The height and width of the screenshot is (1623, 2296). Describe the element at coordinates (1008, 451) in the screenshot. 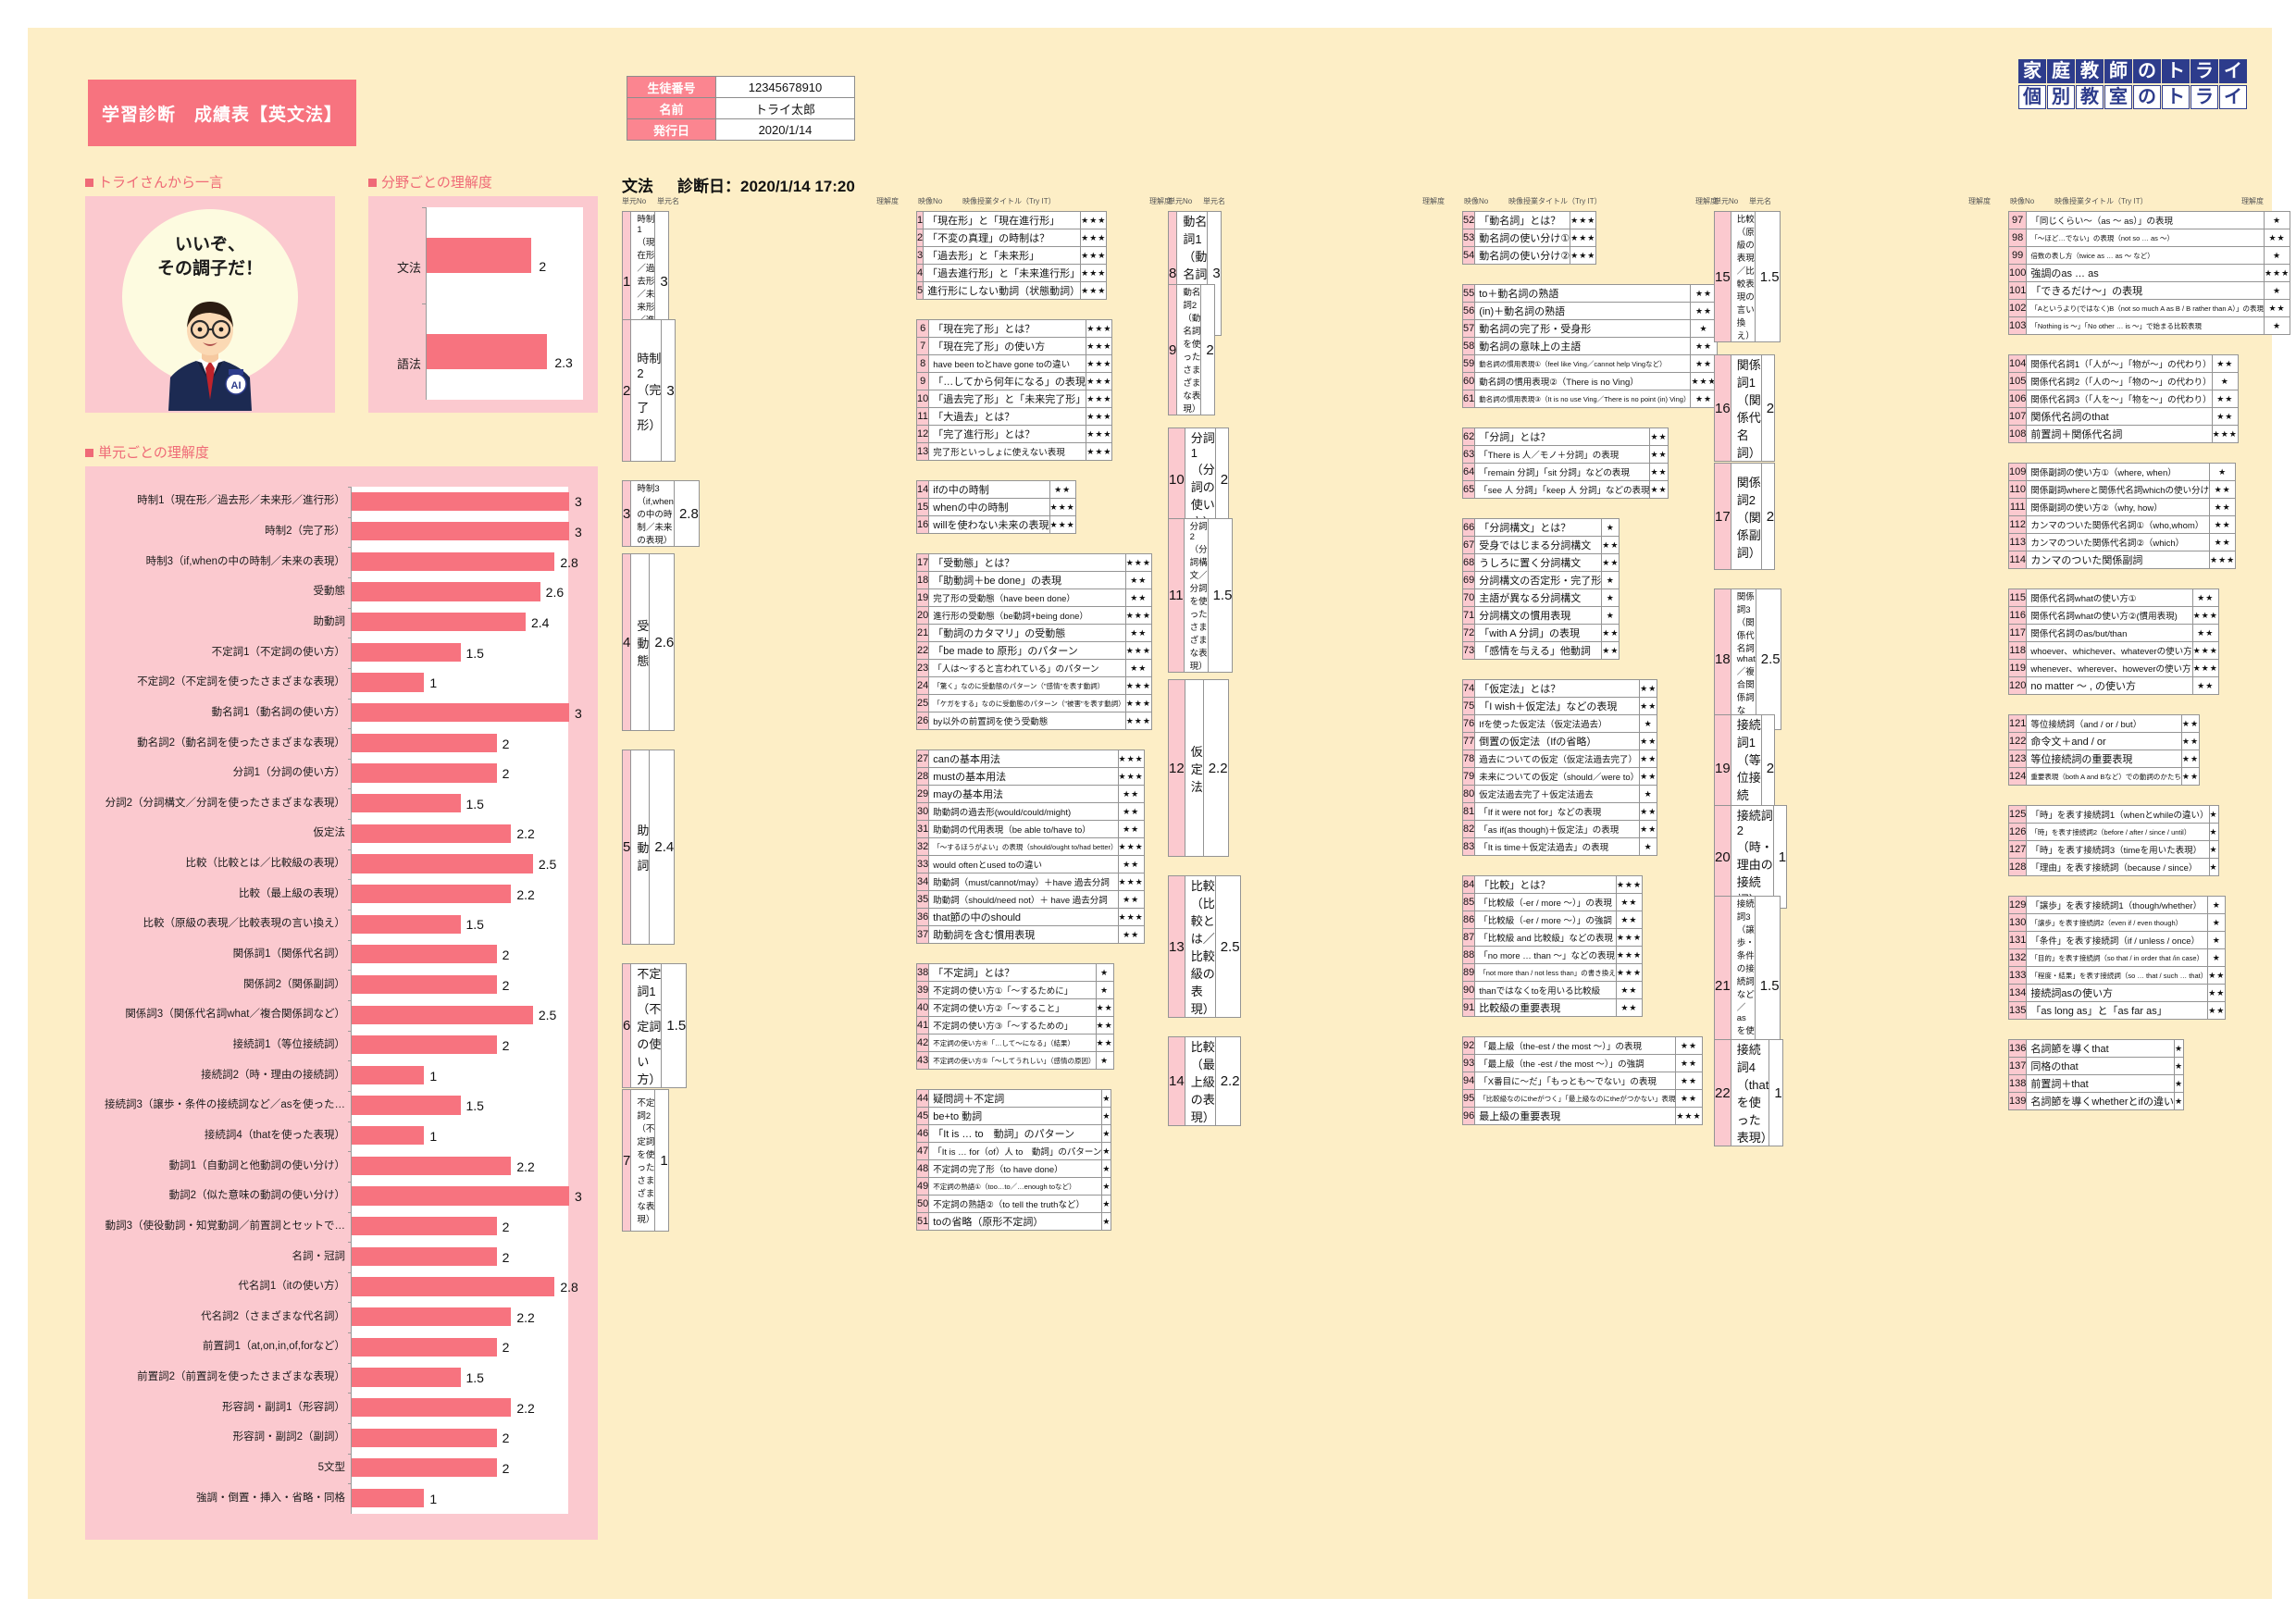

I see `video-title-cell: 完了形といっしょに使えない表現` at that location.